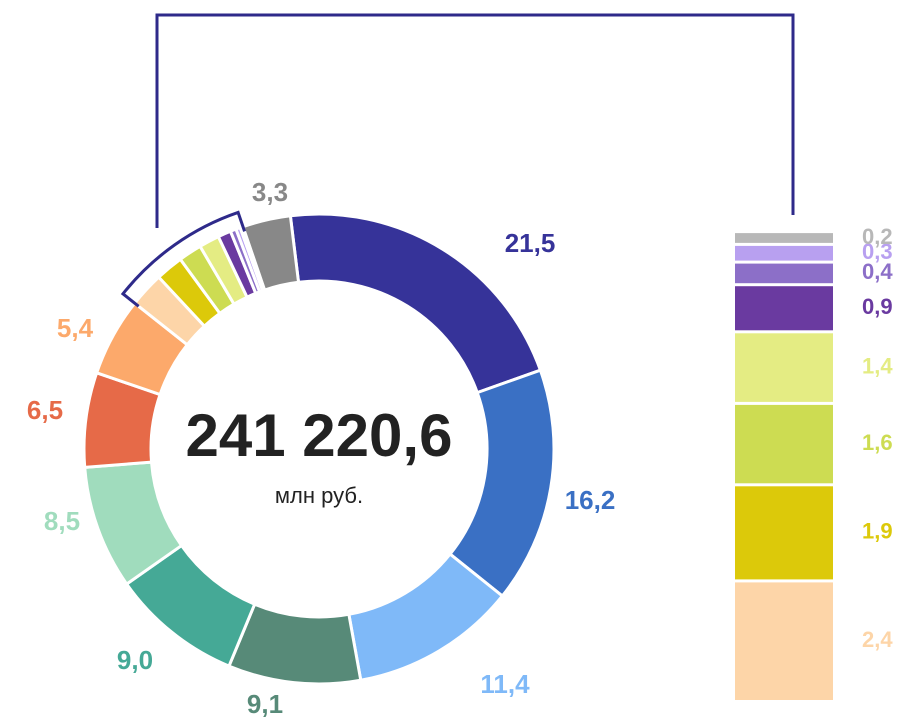  I want to click on center-unit: млн руб., so click(319, 495).